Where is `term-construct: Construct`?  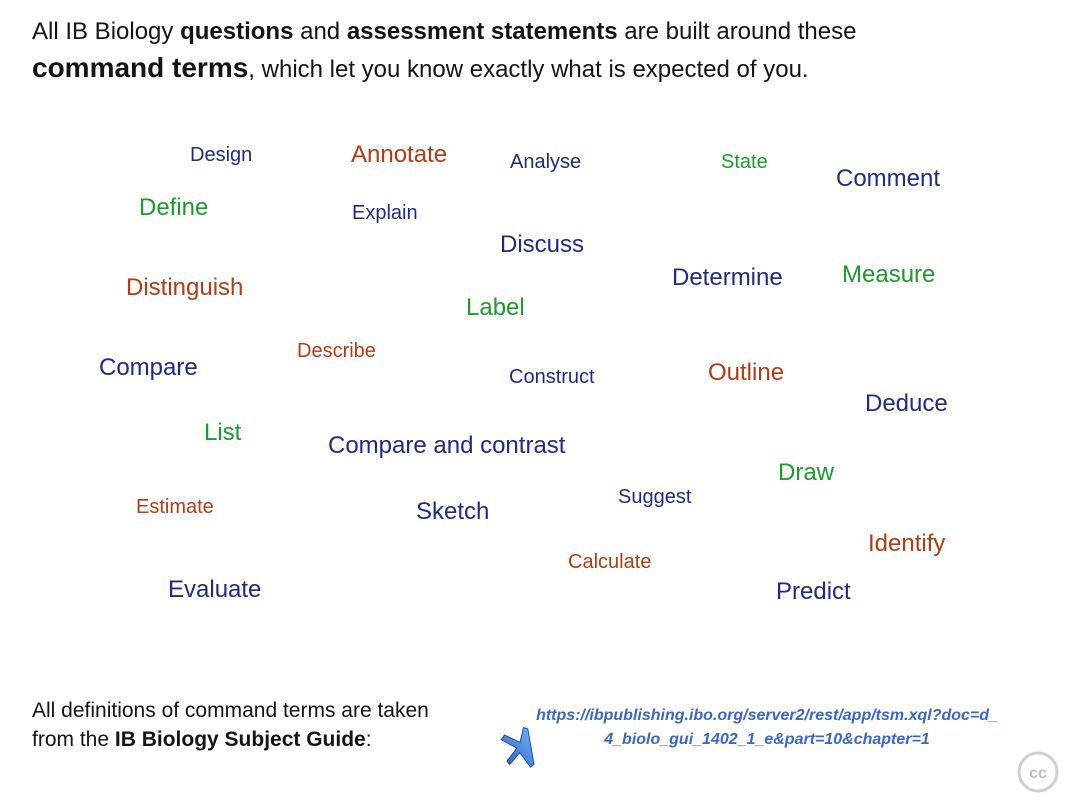
term-construct: Construct is located at coordinates (552, 377).